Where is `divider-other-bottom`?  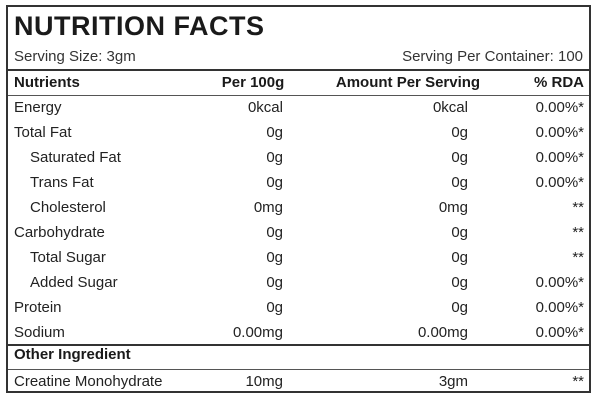
divider-other-bottom is located at coordinates (298, 369).